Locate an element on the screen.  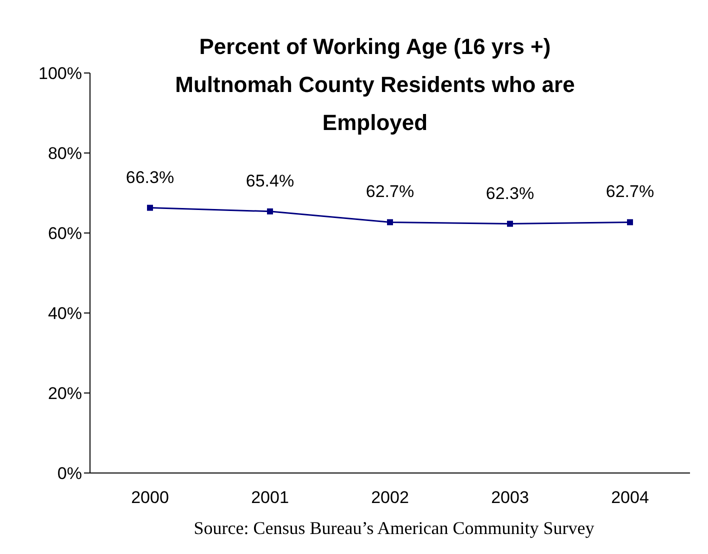
x-tick-label: 2002 is located at coordinates (390, 498).